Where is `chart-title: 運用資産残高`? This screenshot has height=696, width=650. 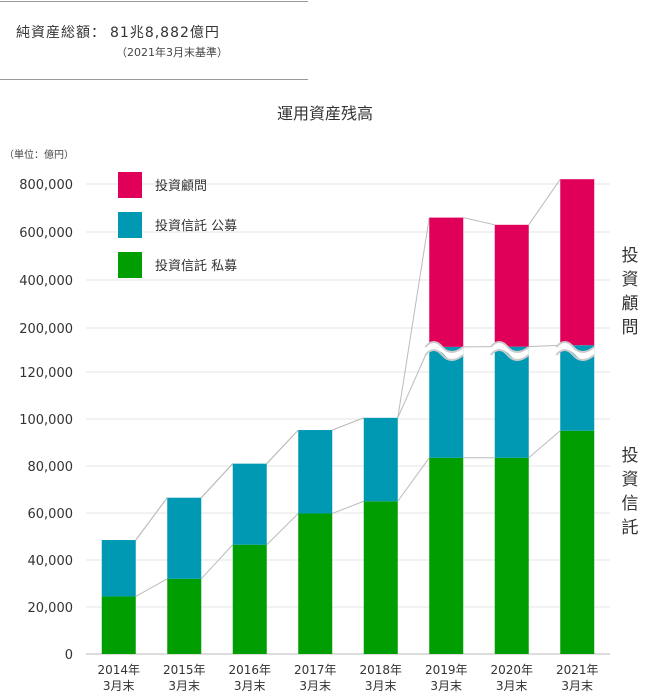 chart-title: 運用資産残高 is located at coordinates (324, 113).